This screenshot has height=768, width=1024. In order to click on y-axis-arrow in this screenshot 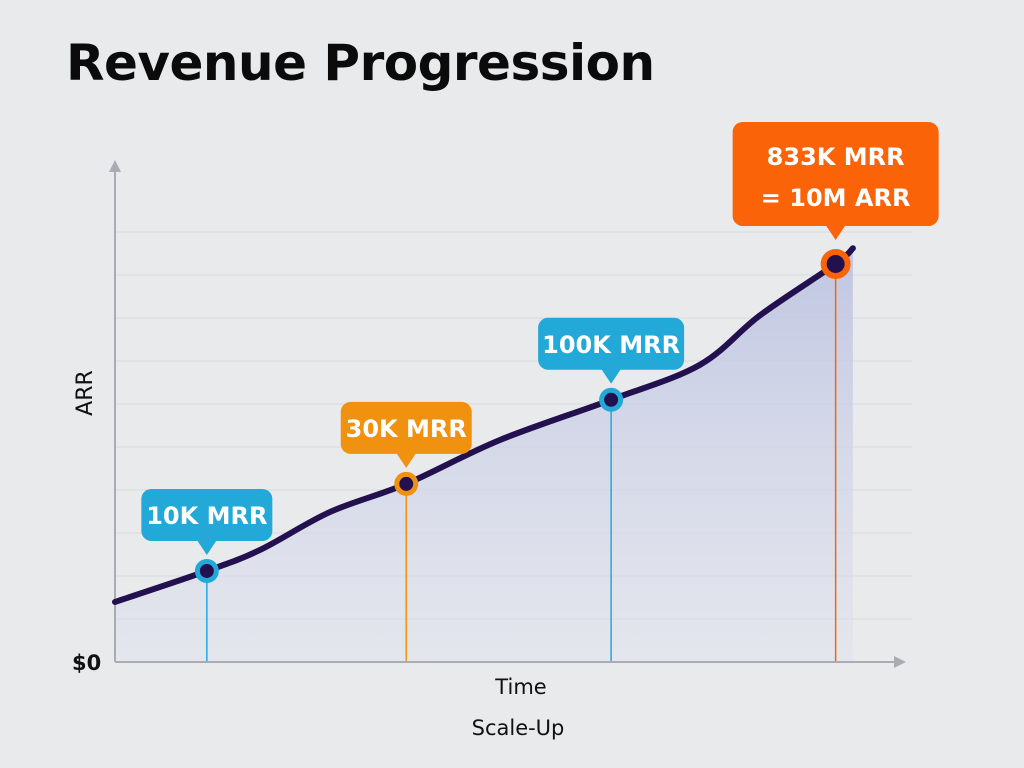, I will do `click(115, 166)`.